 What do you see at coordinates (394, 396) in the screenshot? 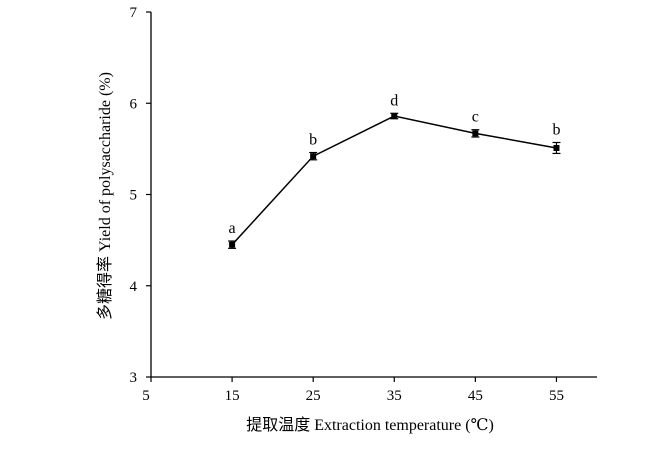
I see `x-tick-label: 35` at bounding box center [394, 396].